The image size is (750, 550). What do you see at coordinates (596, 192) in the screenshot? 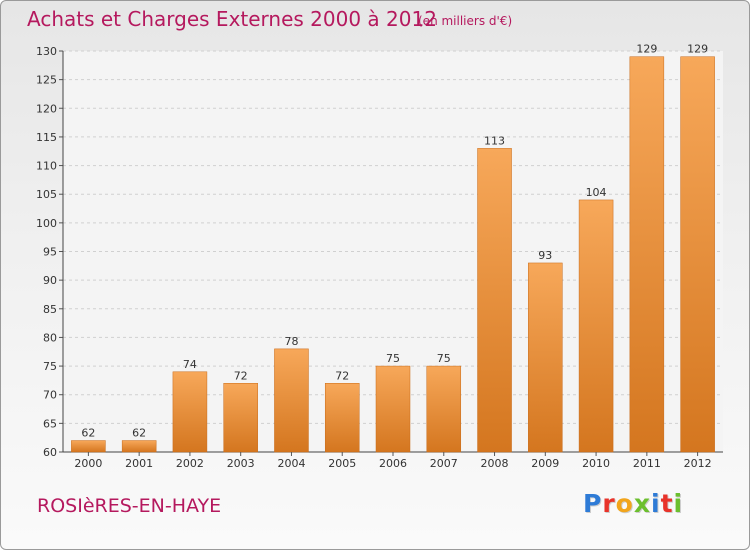
I see `bar-value-label: 104` at bounding box center [596, 192].